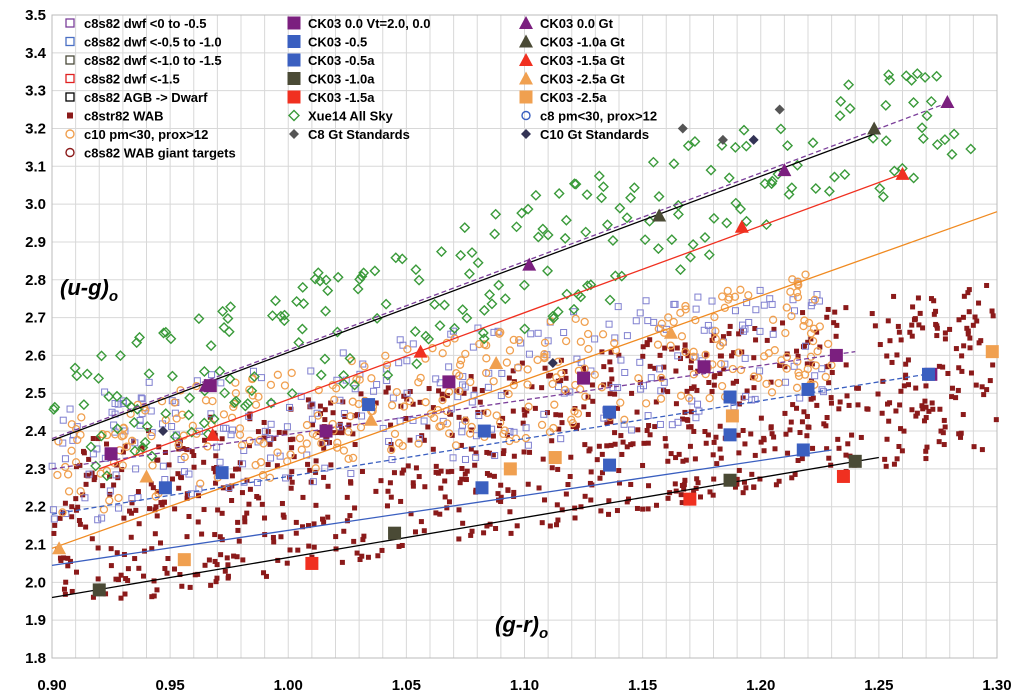 The height and width of the screenshot is (696, 1023). I want to click on y-tick-label: 2.9, so click(35, 242).